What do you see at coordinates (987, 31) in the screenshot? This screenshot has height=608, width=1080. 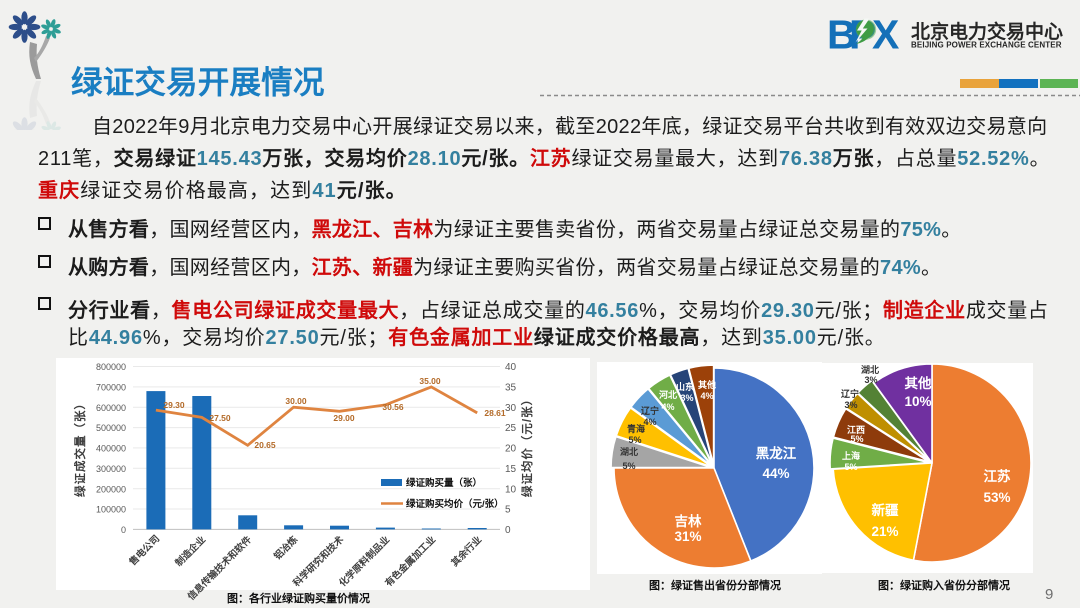 I see `svg-text: 北京电力交易中心` at bounding box center [987, 31].